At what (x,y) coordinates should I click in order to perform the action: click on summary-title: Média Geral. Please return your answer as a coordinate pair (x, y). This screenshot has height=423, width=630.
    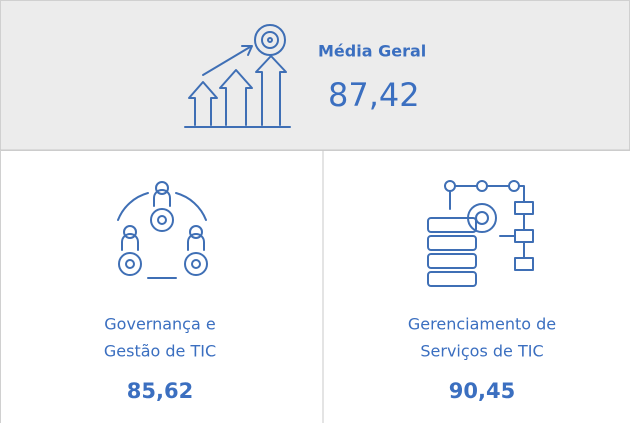
    Looking at the image, I should click on (372, 51).